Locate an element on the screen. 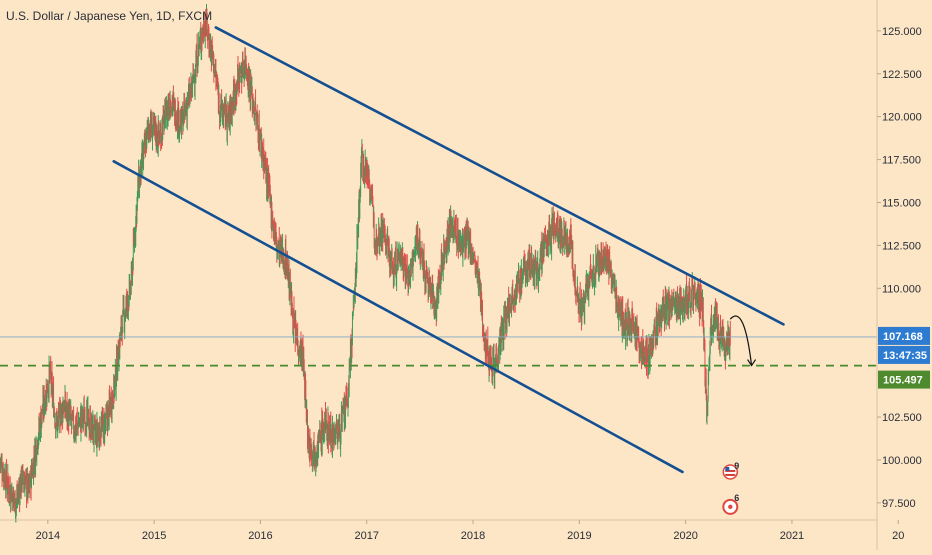 The image size is (932, 555). bar-countdown-label-bg is located at coordinates (904, 354).